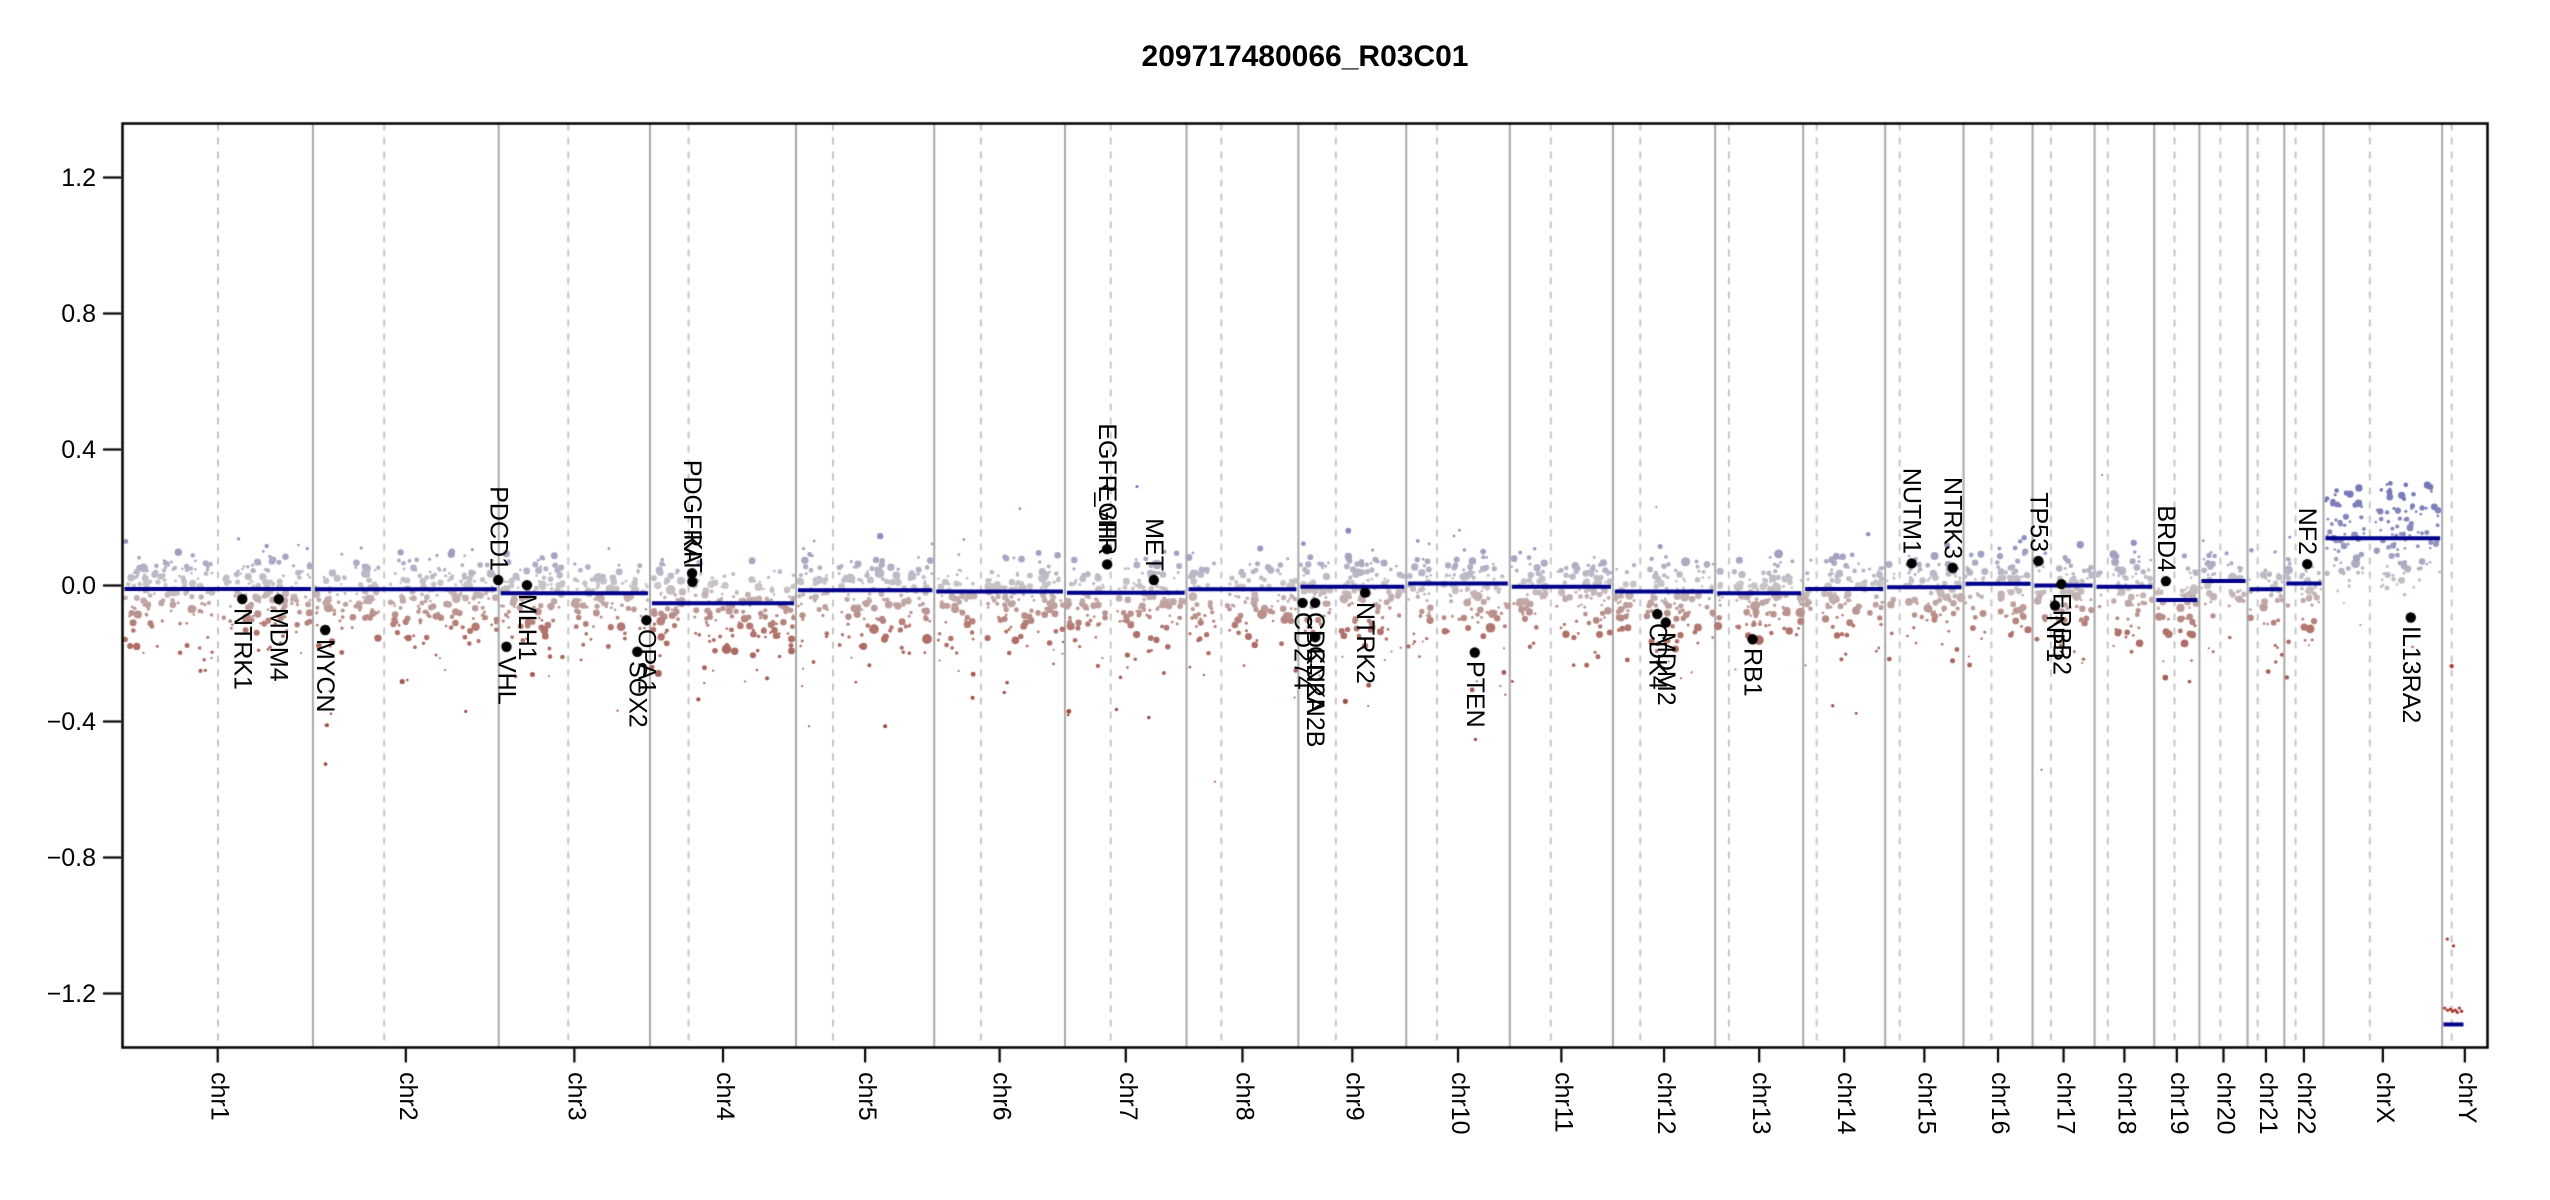  Describe the element at coordinates (1563, 1102) in the screenshot. I see `chr-axis-label: chr11` at that location.